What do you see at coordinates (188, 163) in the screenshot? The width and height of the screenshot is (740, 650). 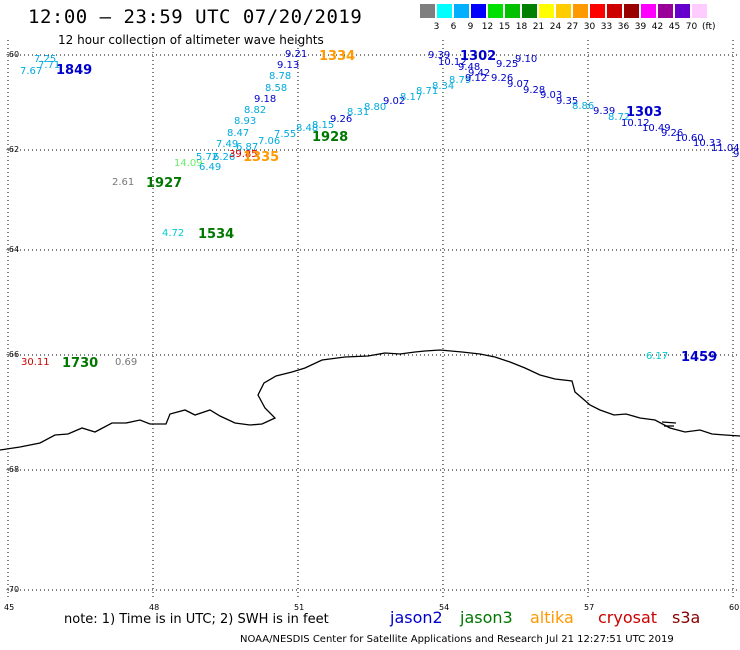 I see `wave-height-value: 14.09` at bounding box center [188, 163].